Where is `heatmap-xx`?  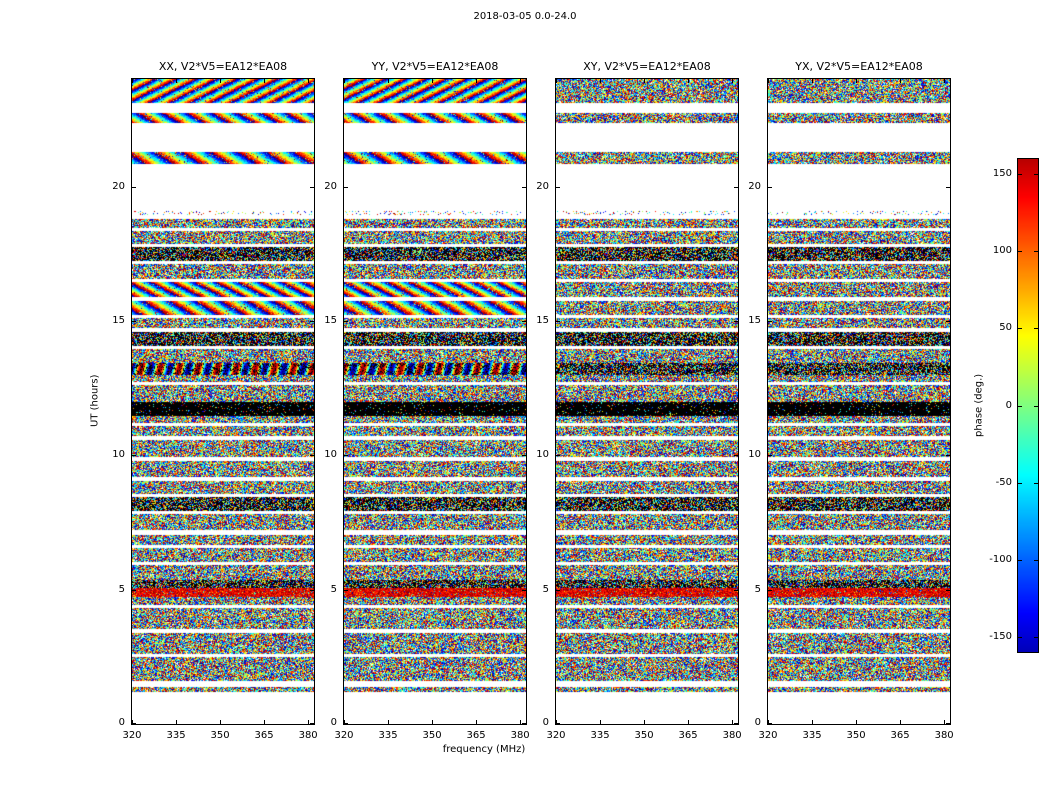
heatmap-xx is located at coordinates (223, 401).